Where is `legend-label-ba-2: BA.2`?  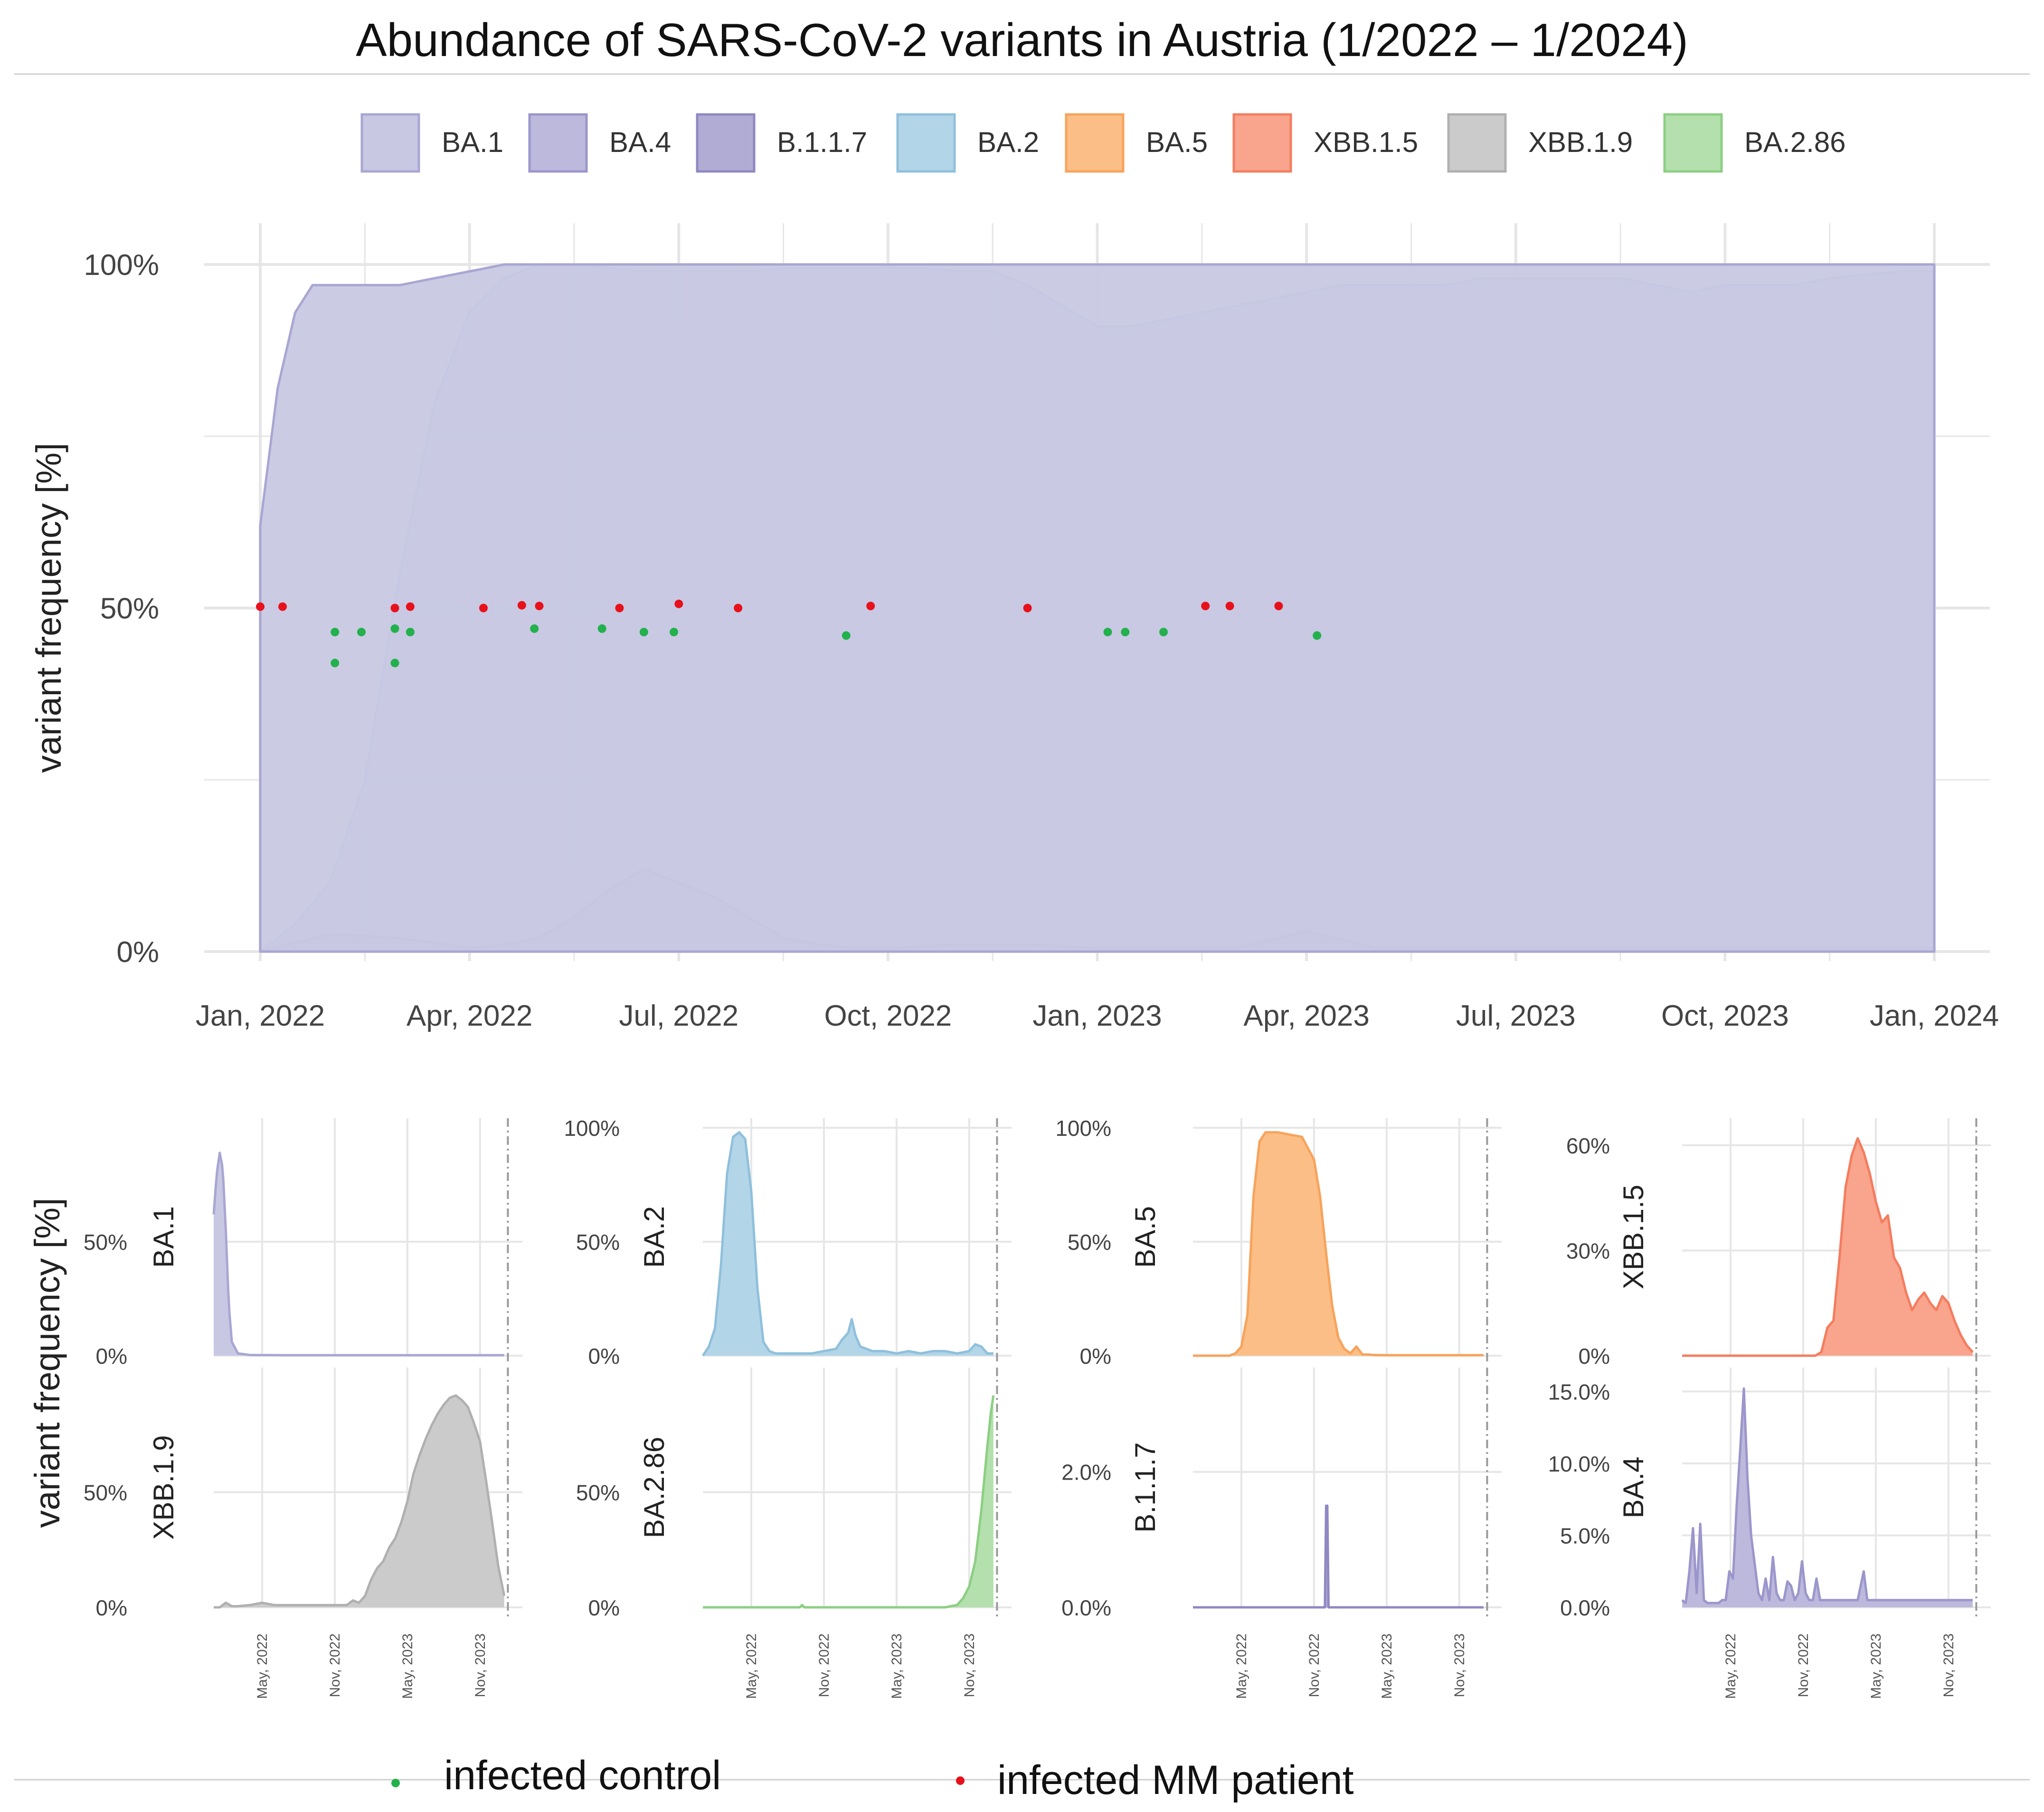 legend-label-ba-2: BA.2 is located at coordinates (1008, 142).